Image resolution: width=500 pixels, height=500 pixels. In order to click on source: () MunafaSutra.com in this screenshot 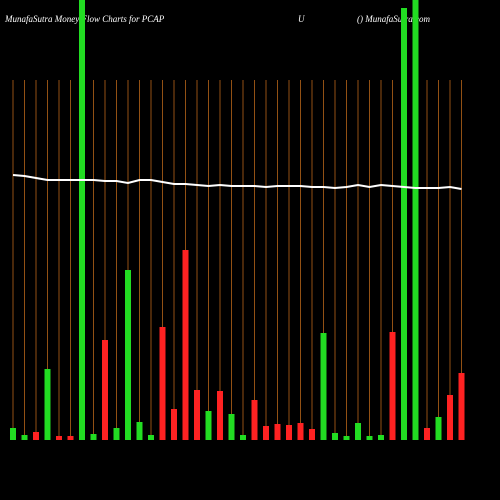, I will do `click(393, 19)`.